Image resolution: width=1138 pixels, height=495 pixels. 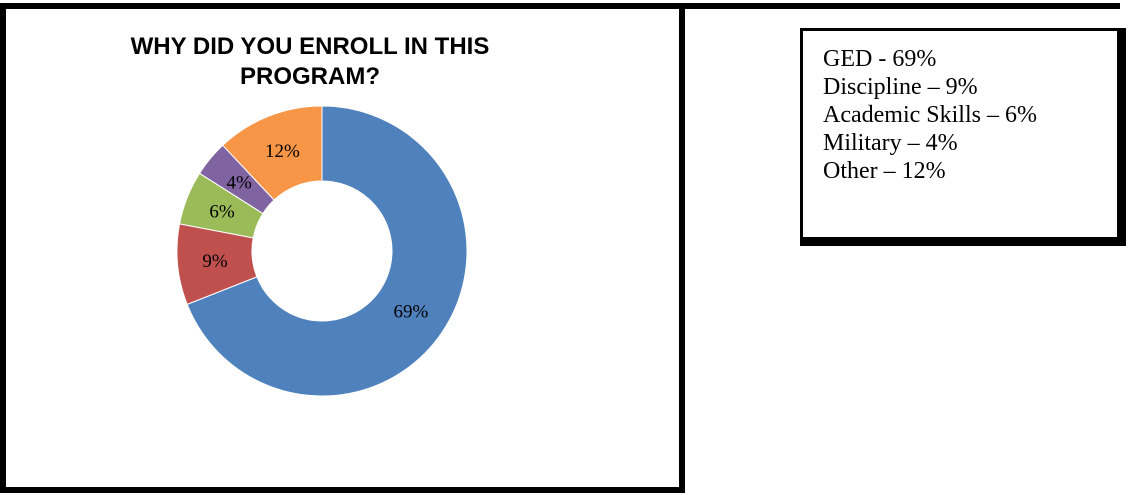 I want to click on data-label-academic-skills: 6%, so click(x=222, y=211).